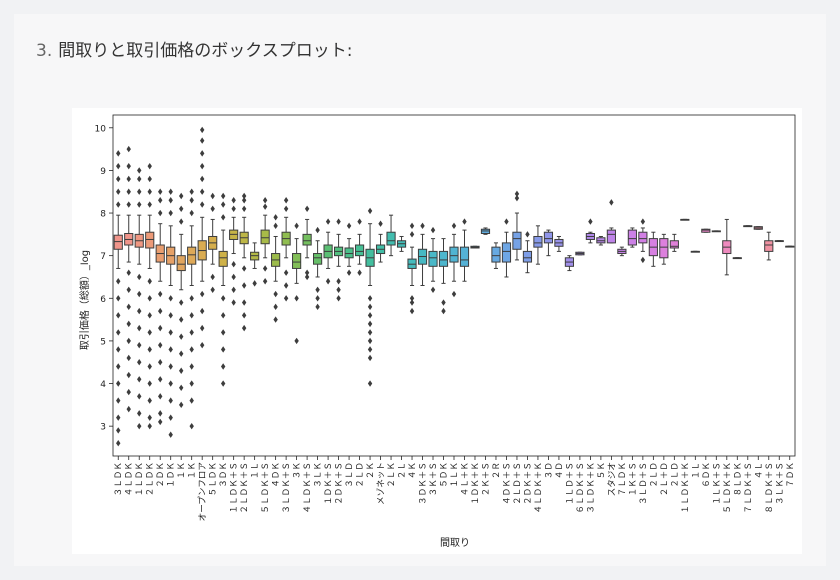 This screenshot has height=580, width=840. What do you see at coordinates (381, 483) in the screenshot?
I see `x-tick-label: メゾネット` at bounding box center [381, 483].